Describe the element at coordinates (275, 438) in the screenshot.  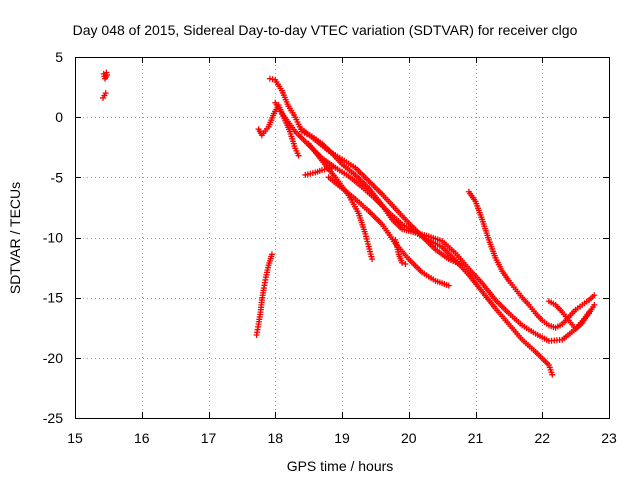
I see `x-tick-label: 18` at that location.